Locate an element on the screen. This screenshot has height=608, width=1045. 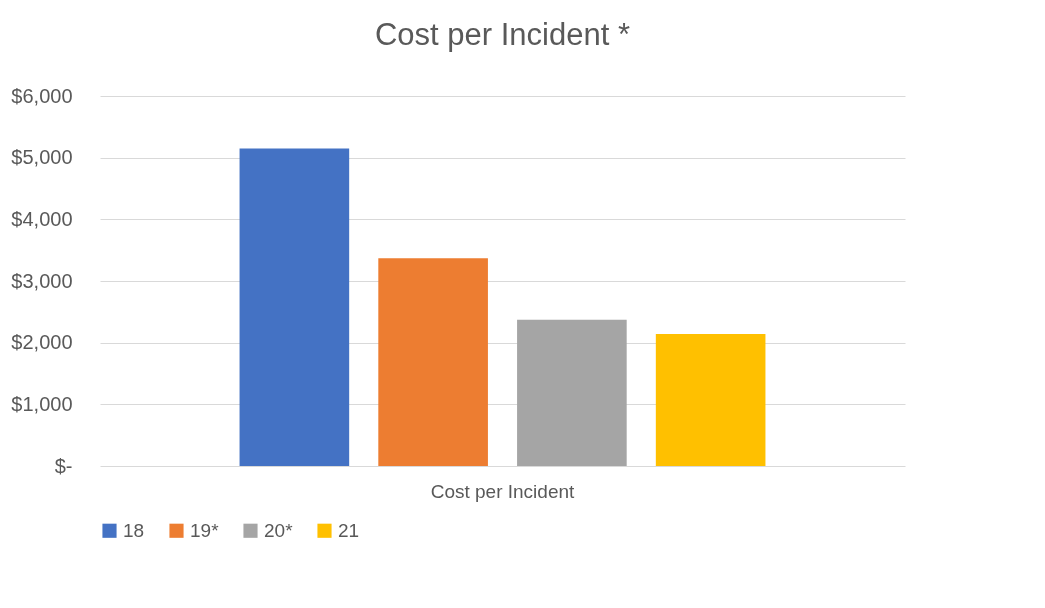
legend-label: 19* is located at coordinates (205, 530).